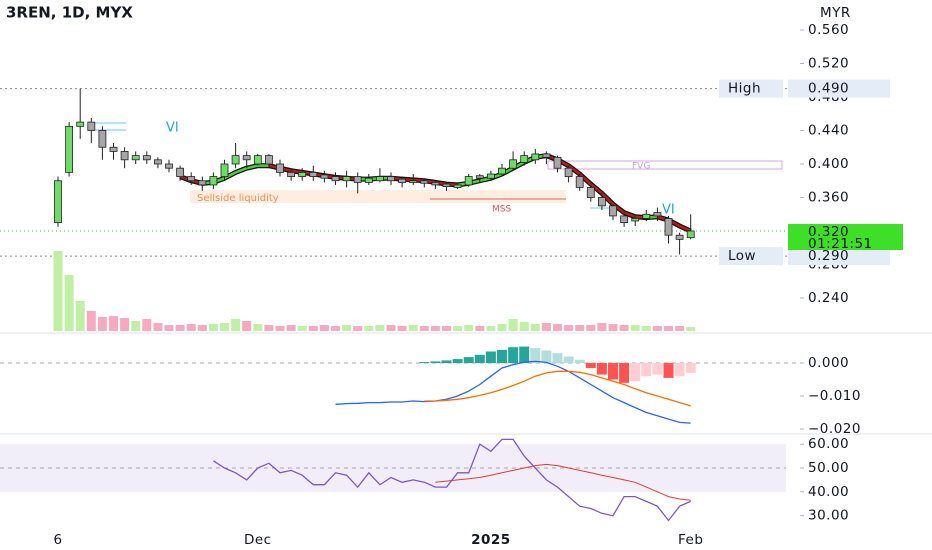 The height and width of the screenshot is (550, 932). What do you see at coordinates (828, 89) in the screenshot?
I see `level-value: 0.490` at bounding box center [828, 89].